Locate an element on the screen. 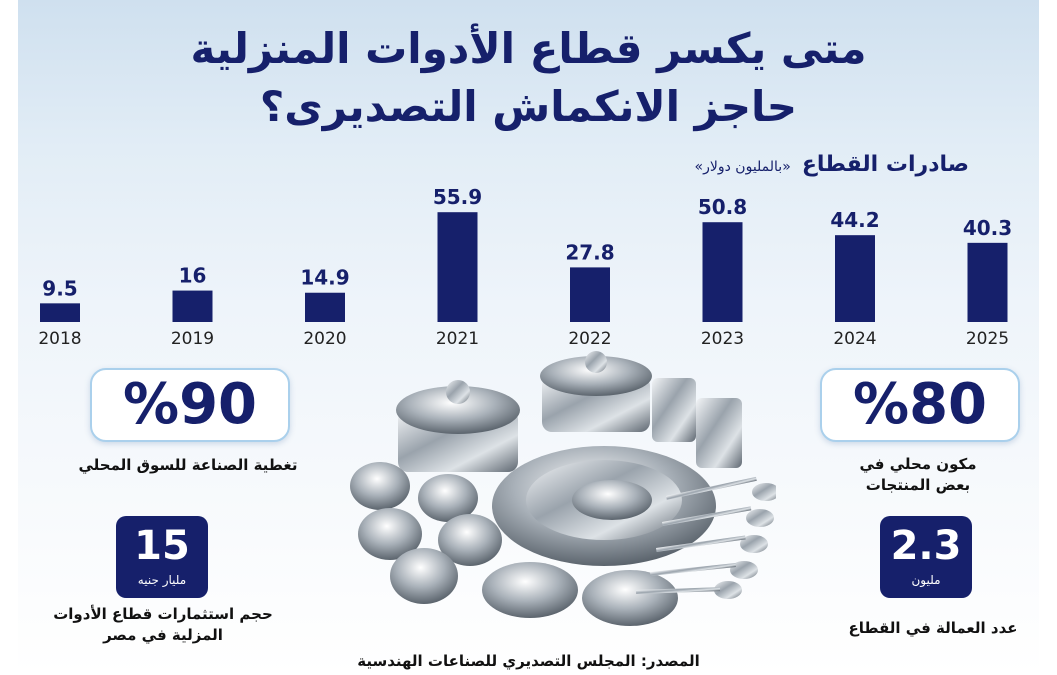 This screenshot has height=675, width=1057. local-component-label-line-2: بعض المنتجات is located at coordinates (918, 485).